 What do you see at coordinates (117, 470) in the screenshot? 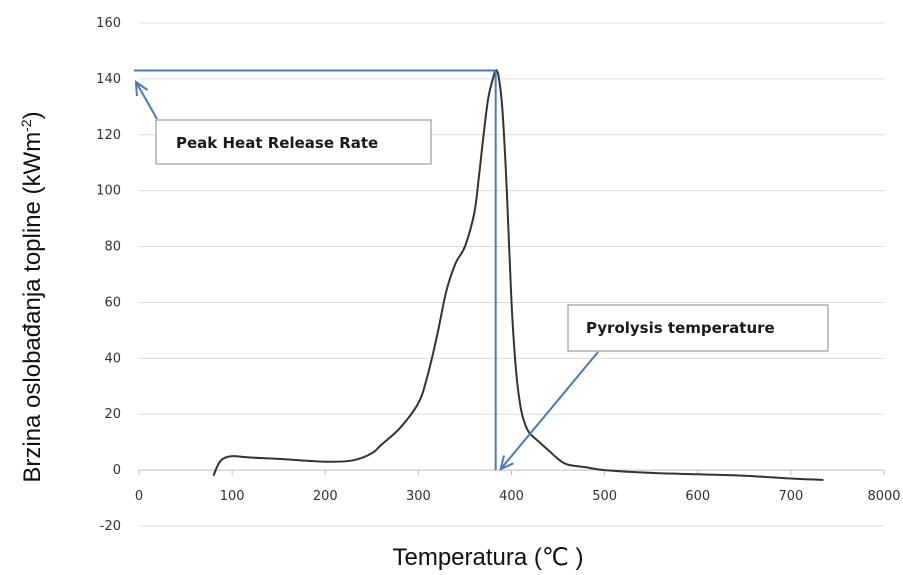
I see `y-tick-label: 0` at bounding box center [117, 470].